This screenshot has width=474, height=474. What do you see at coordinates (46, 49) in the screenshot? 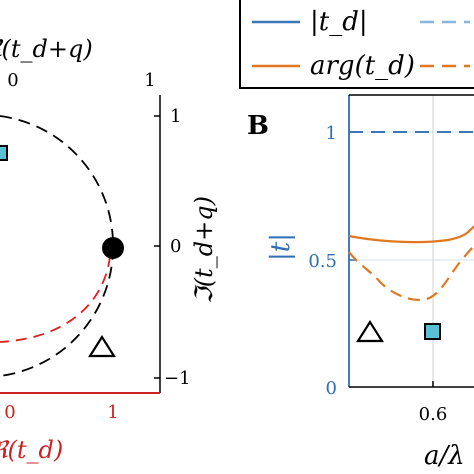
I see `panel-a-top-axis-label: ℜ(t_d+q)` at bounding box center [46, 49].